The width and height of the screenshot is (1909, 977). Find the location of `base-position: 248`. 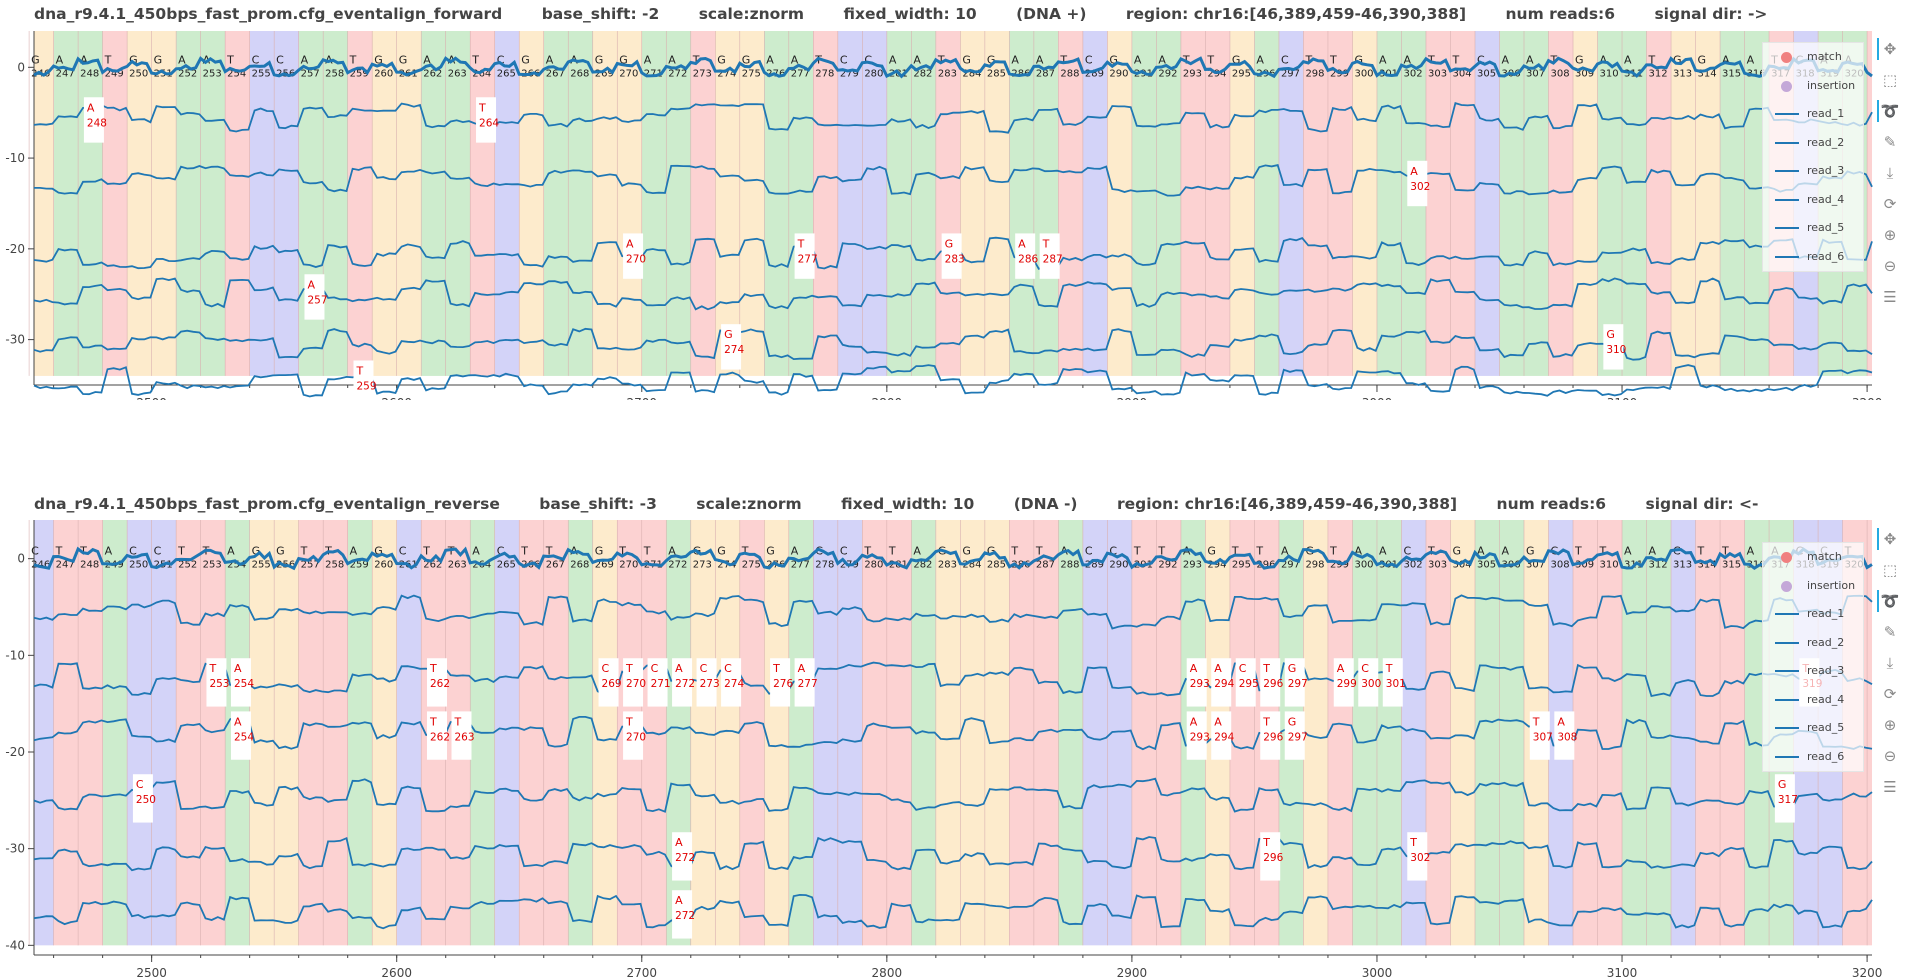

base-position: 248 is located at coordinates (89, 73).